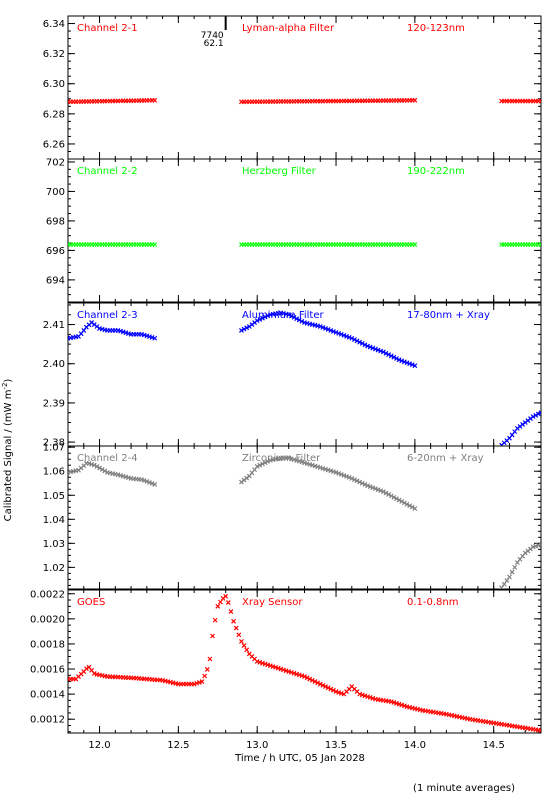 The width and height of the screenshot is (550, 800). What do you see at coordinates (304, 378) in the screenshot?
I see `data-series` at bounding box center [304, 378].